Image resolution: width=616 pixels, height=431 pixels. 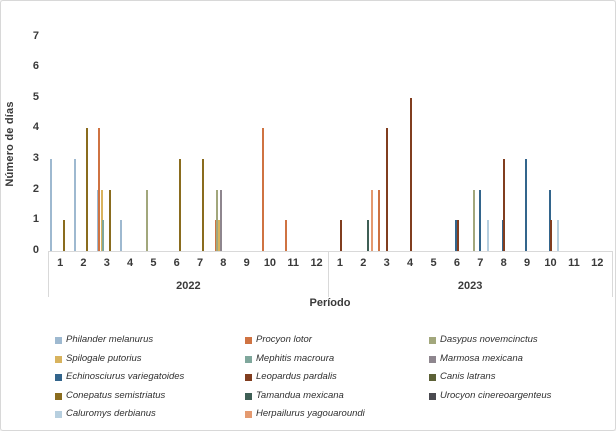 What do you see at coordinates (330, 251) in the screenshot?
I see `x-axis-line` at bounding box center [330, 251].